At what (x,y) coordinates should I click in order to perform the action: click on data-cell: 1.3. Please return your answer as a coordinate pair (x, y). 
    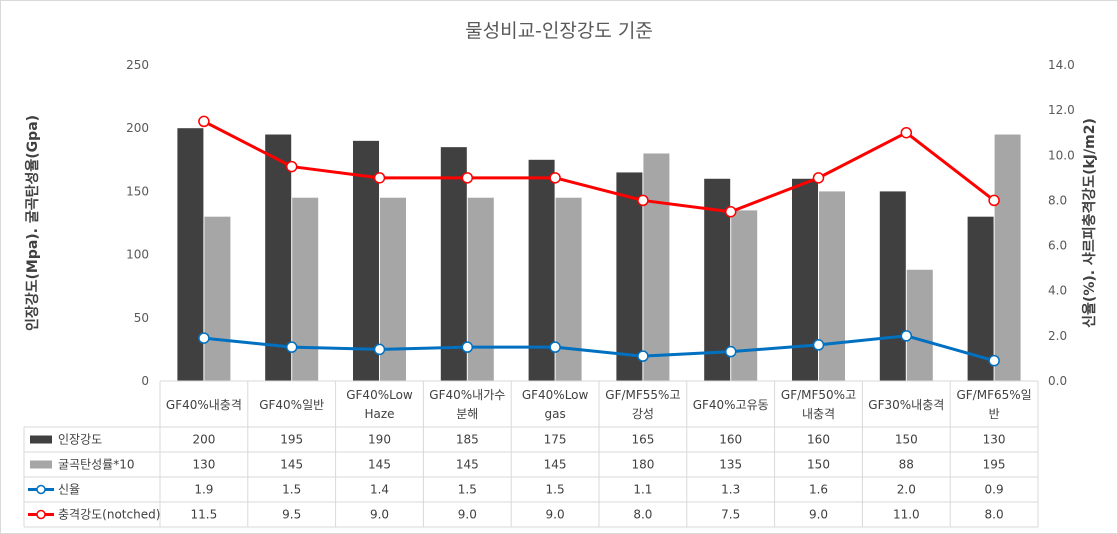
    Looking at the image, I should click on (730, 490).